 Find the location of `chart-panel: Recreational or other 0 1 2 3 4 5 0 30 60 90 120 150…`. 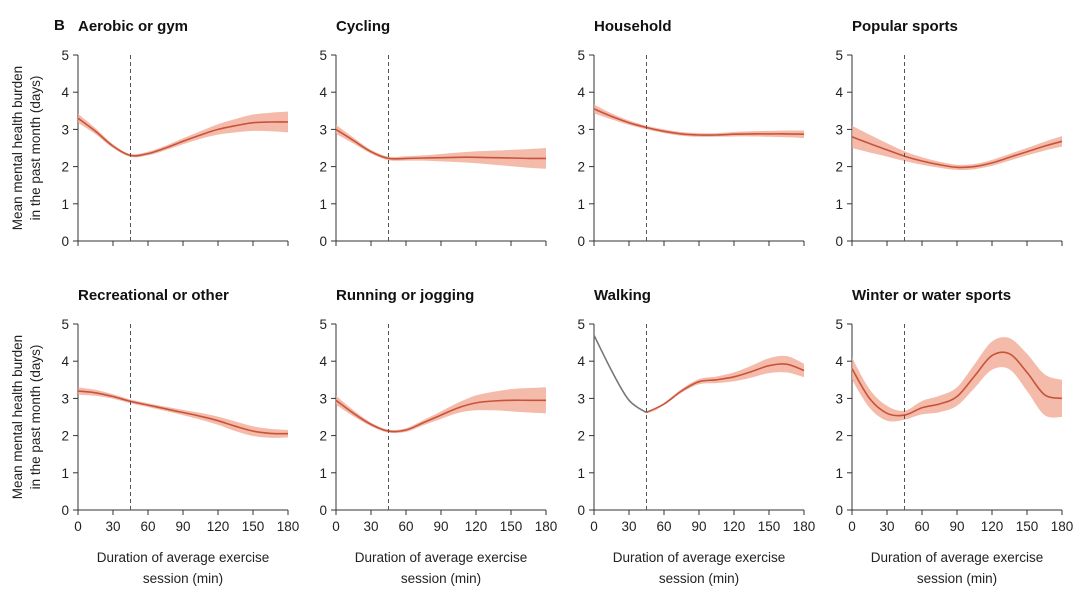

chart-panel: Recreational or other 0 1 2 3 4 5 0 30 60 90 120 150… is located at coordinates (180, 436).